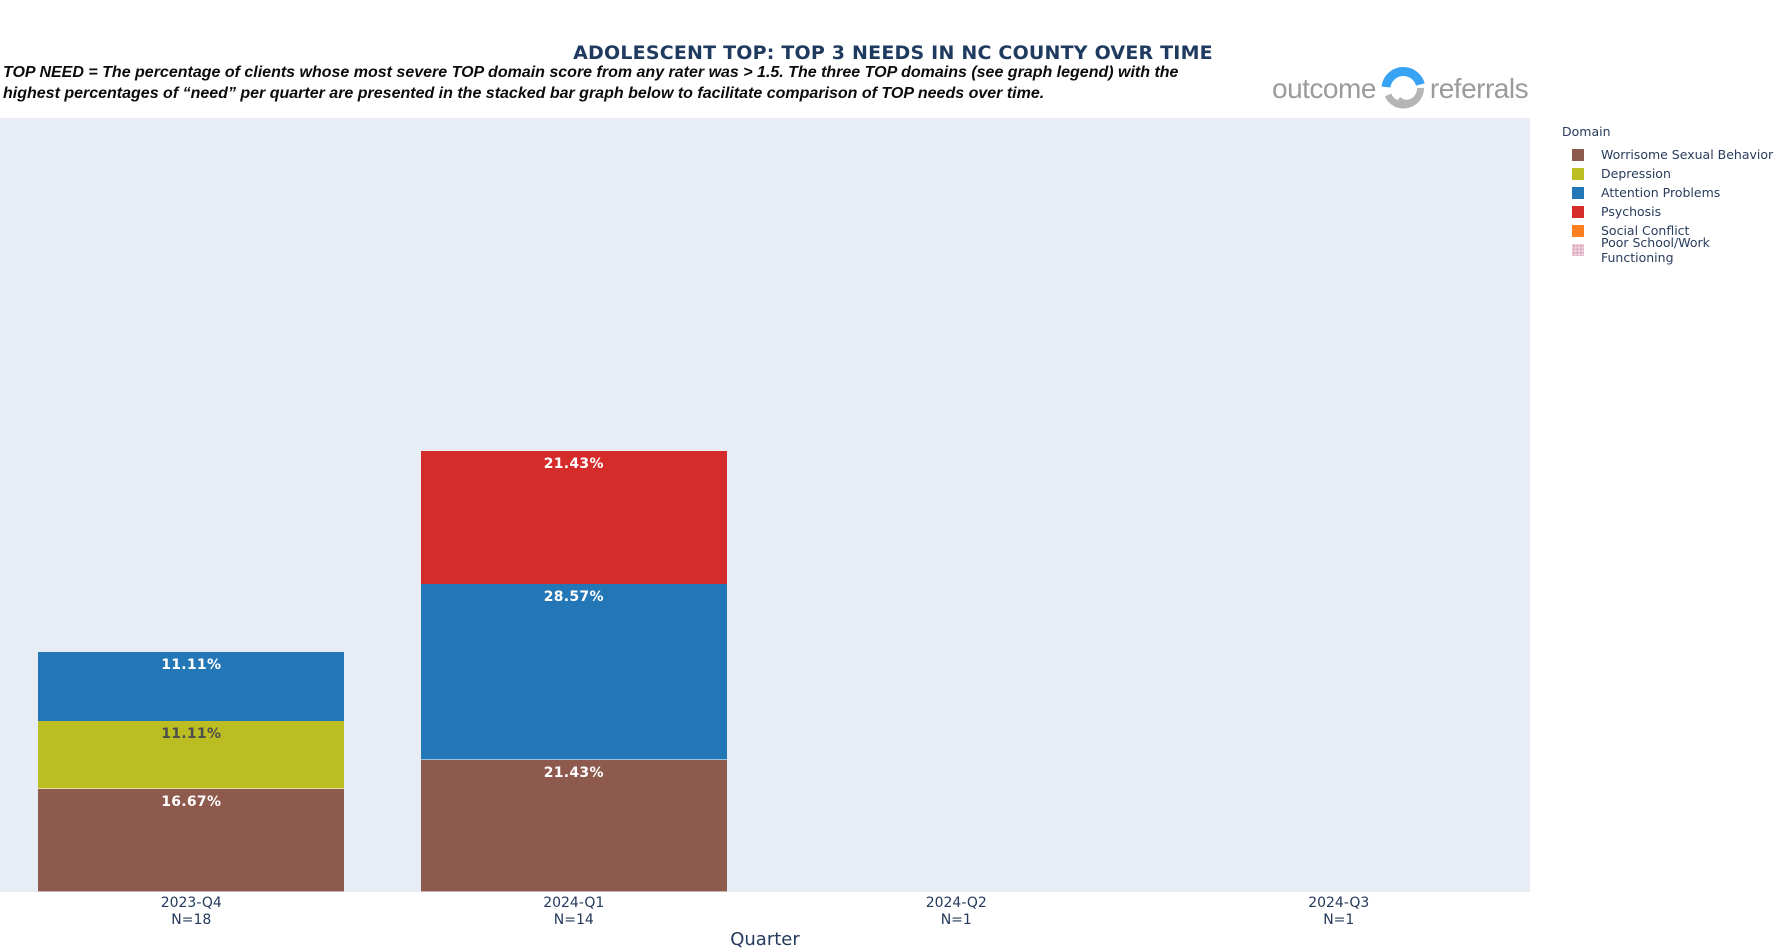 The height and width of the screenshot is (952, 1786). Describe the element at coordinates (573, 596) in the screenshot. I see `bar-segment-value-label: 28.57%` at that location.